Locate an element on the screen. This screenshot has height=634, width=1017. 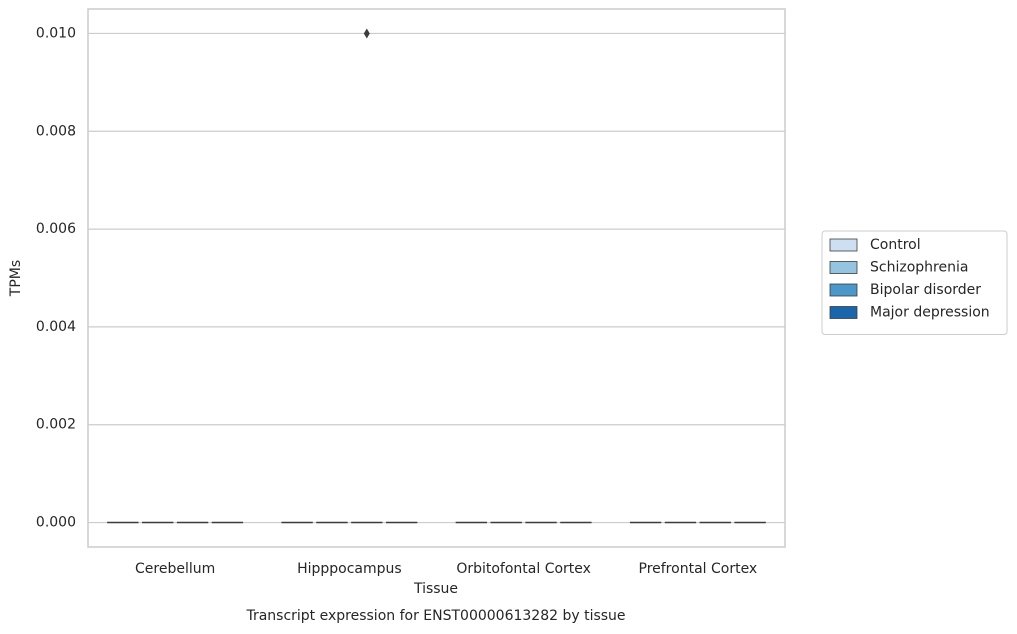
legend-label: Bipolar disorder is located at coordinates (925, 290).